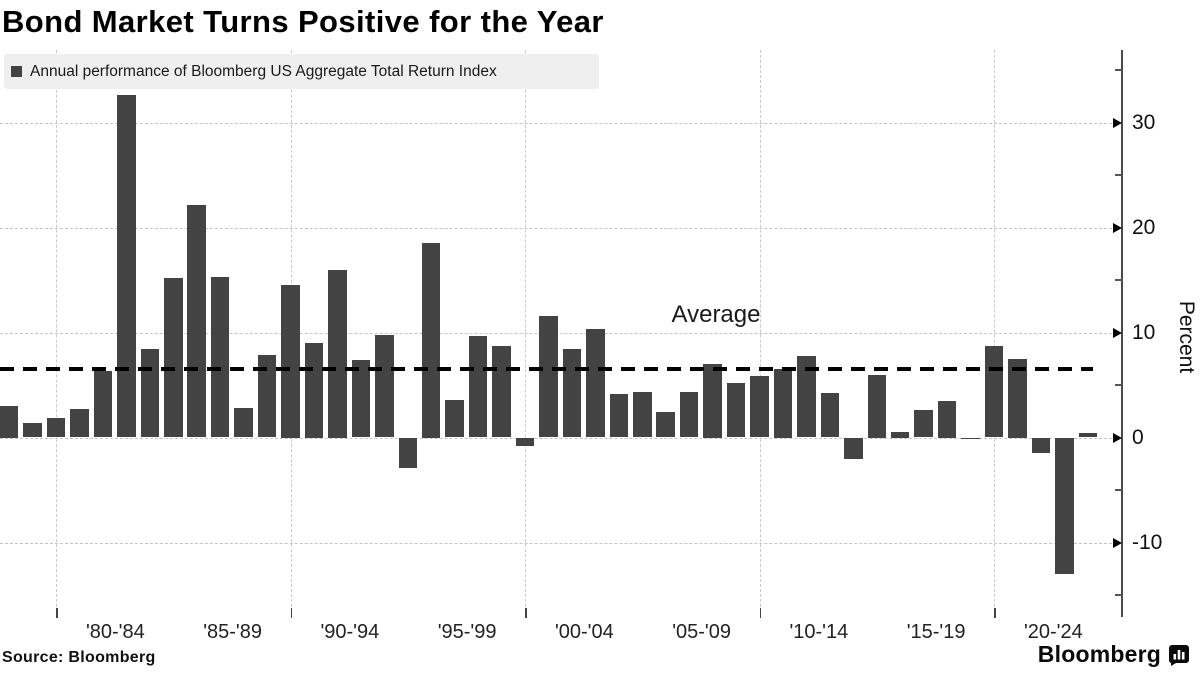 This screenshot has width=1200, height=675. I want to click on bar-1997, so click(478, 386).